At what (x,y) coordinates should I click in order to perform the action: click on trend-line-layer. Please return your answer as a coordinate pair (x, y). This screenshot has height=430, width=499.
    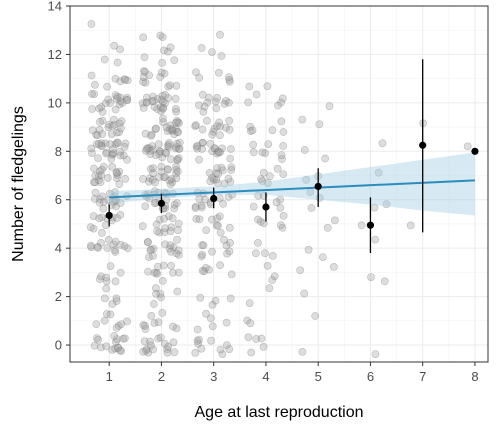
    Looking at the image, I should click on (292, 189).